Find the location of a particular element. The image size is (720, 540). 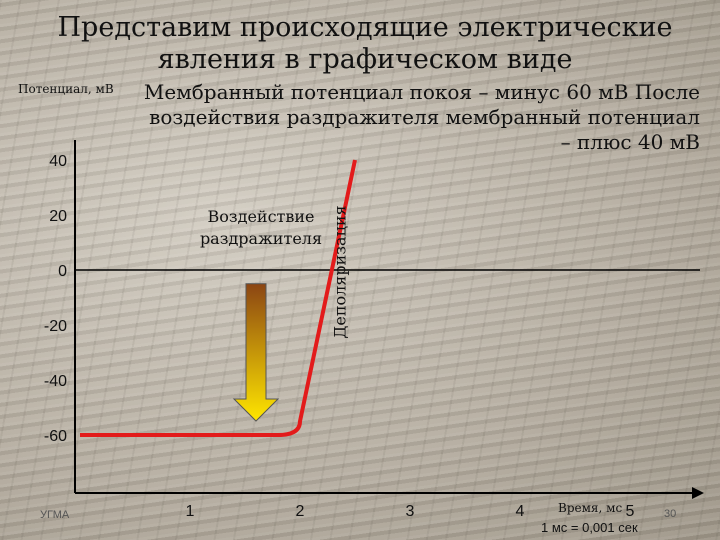

x-axis-arrowhead is located at coordinates (698, 493).